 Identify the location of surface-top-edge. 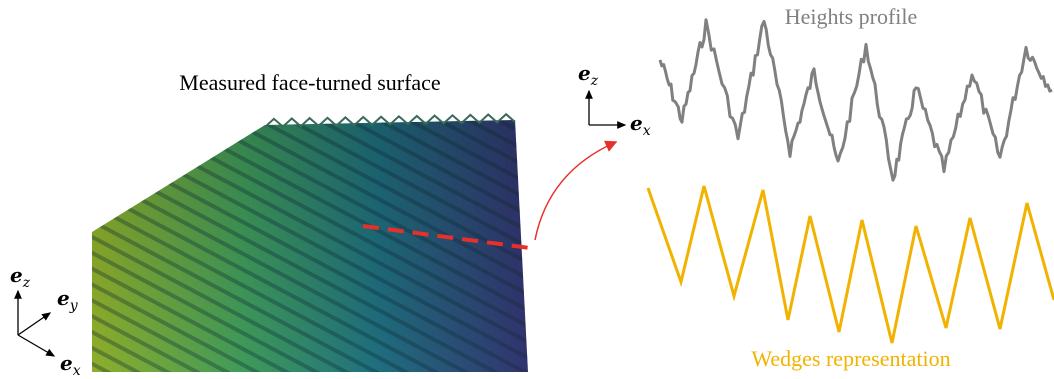
(390, 120).